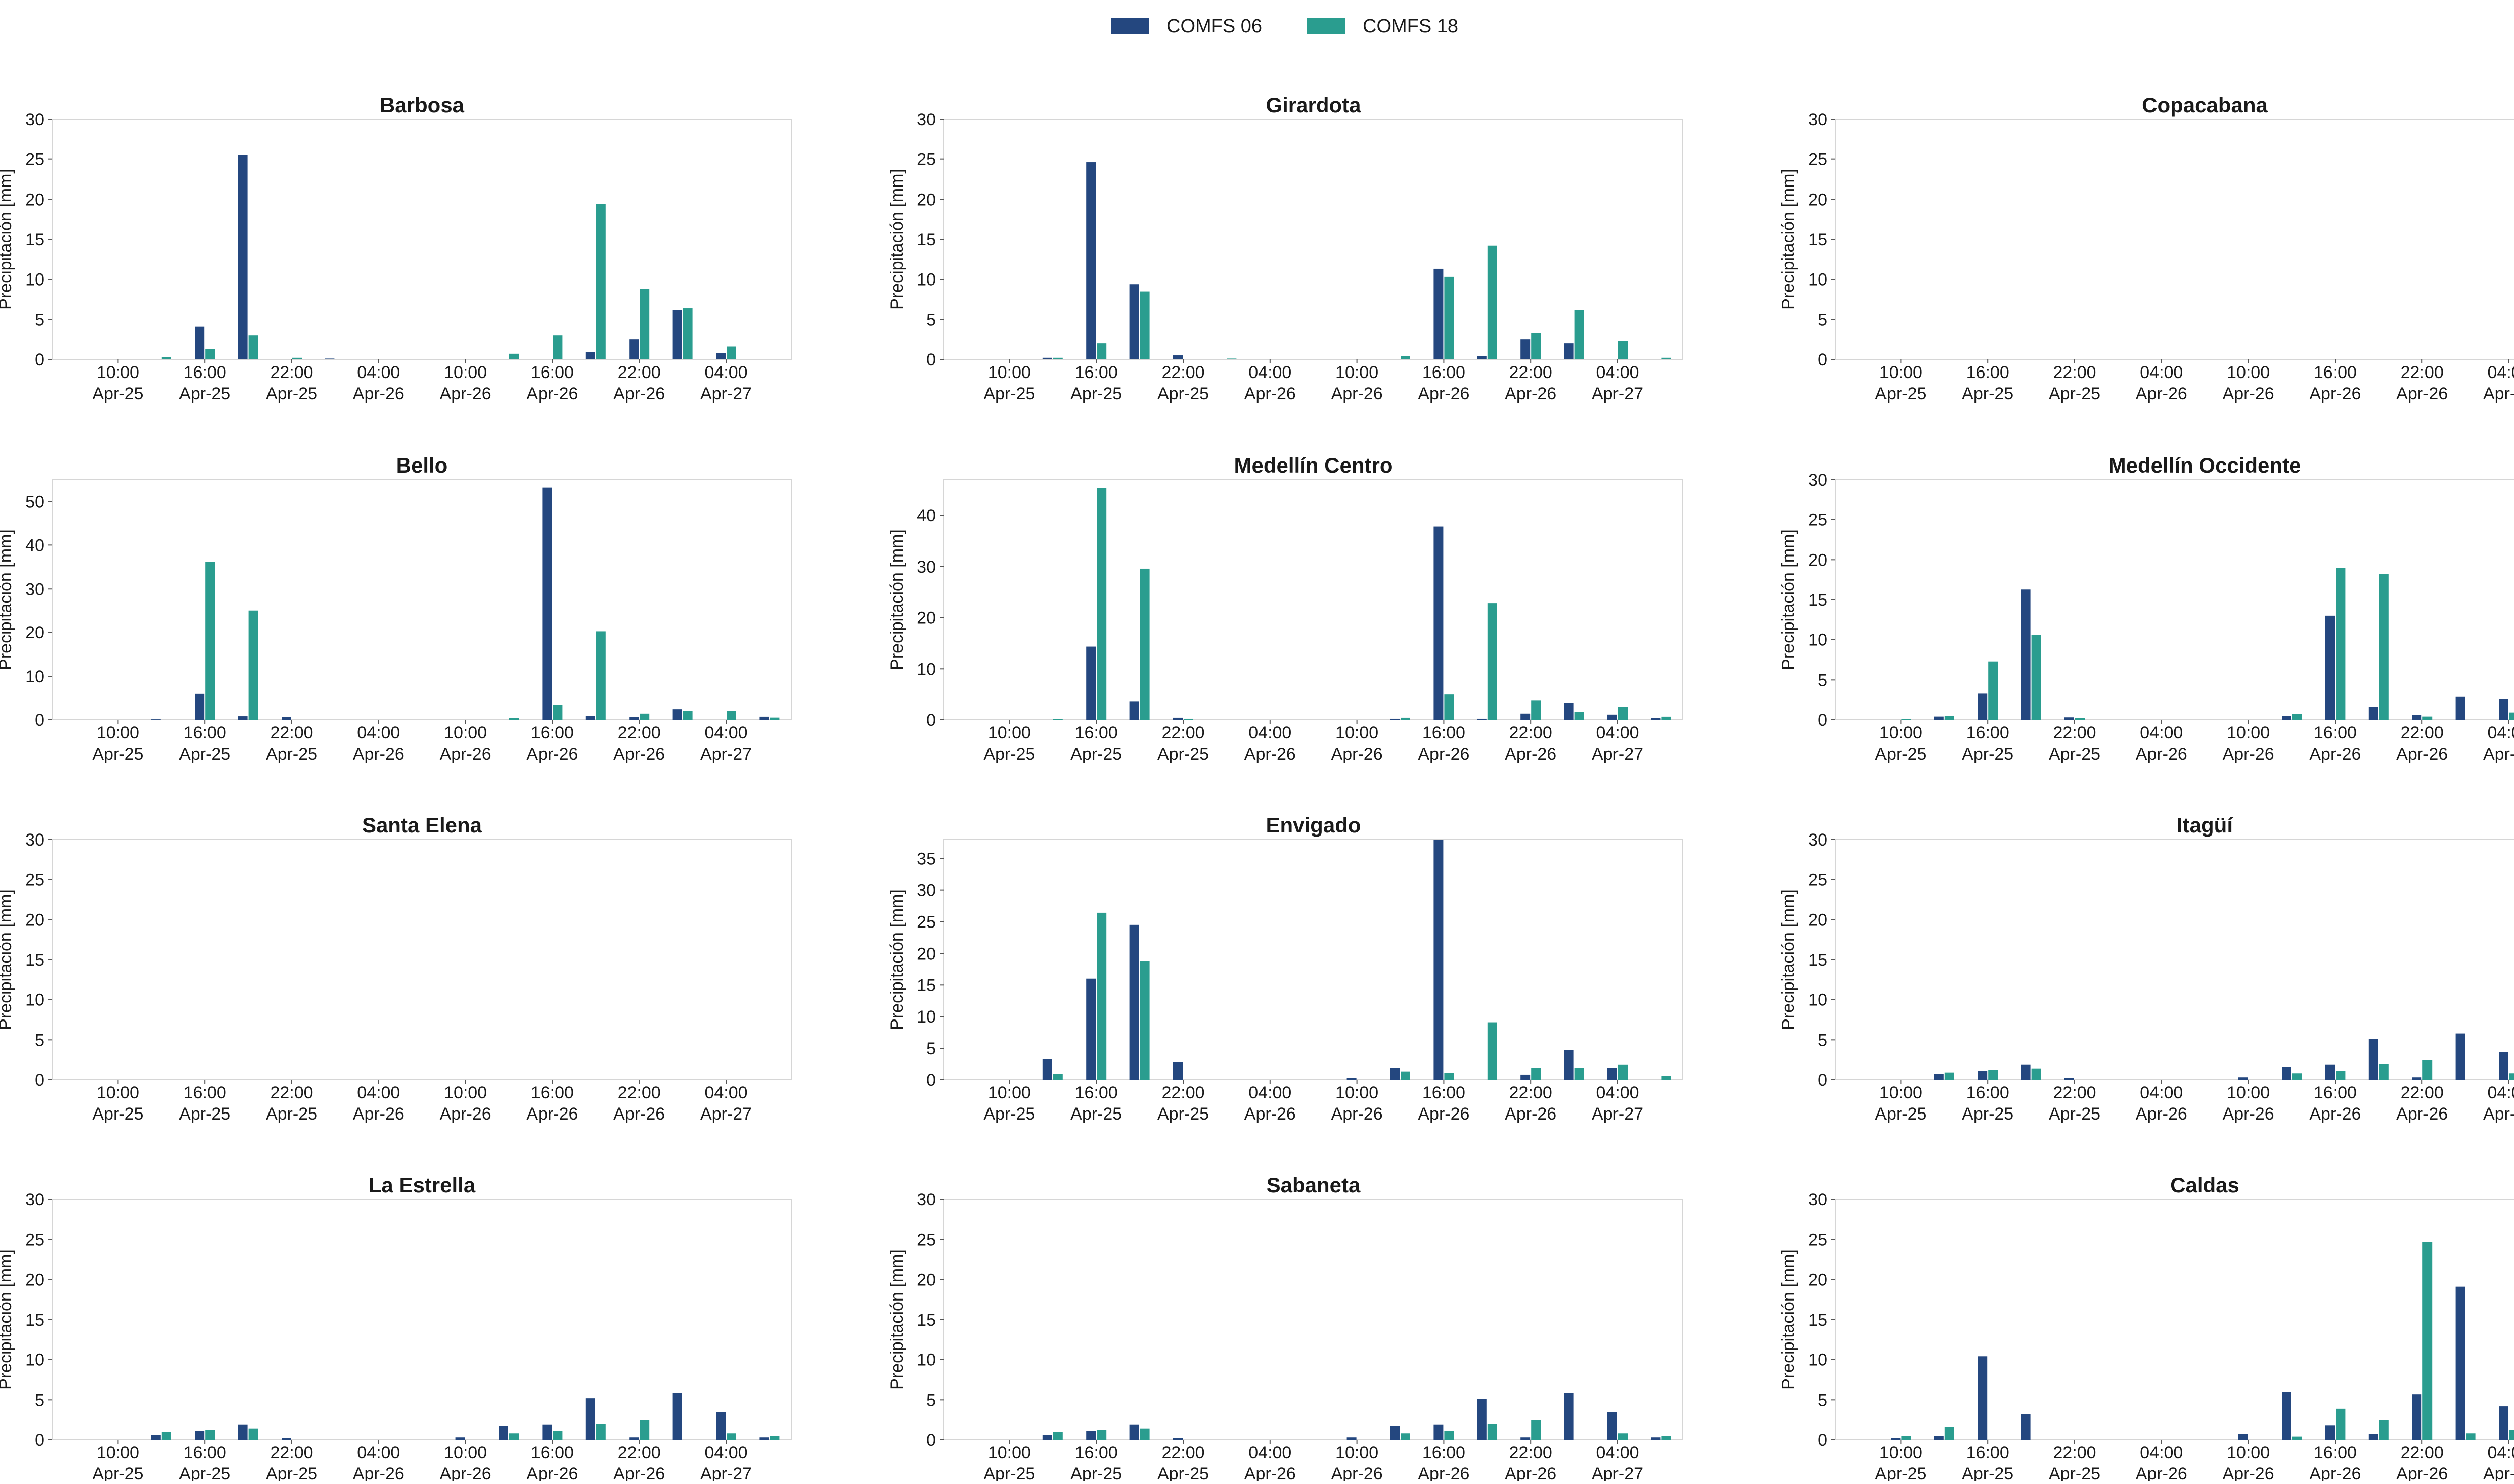 The height and width of the screenshot is (1484, 2514). Describe the element at coordinates (7, 599) in the screenshot. I see `y-axis-label: Precipitación [mm]` at that location.